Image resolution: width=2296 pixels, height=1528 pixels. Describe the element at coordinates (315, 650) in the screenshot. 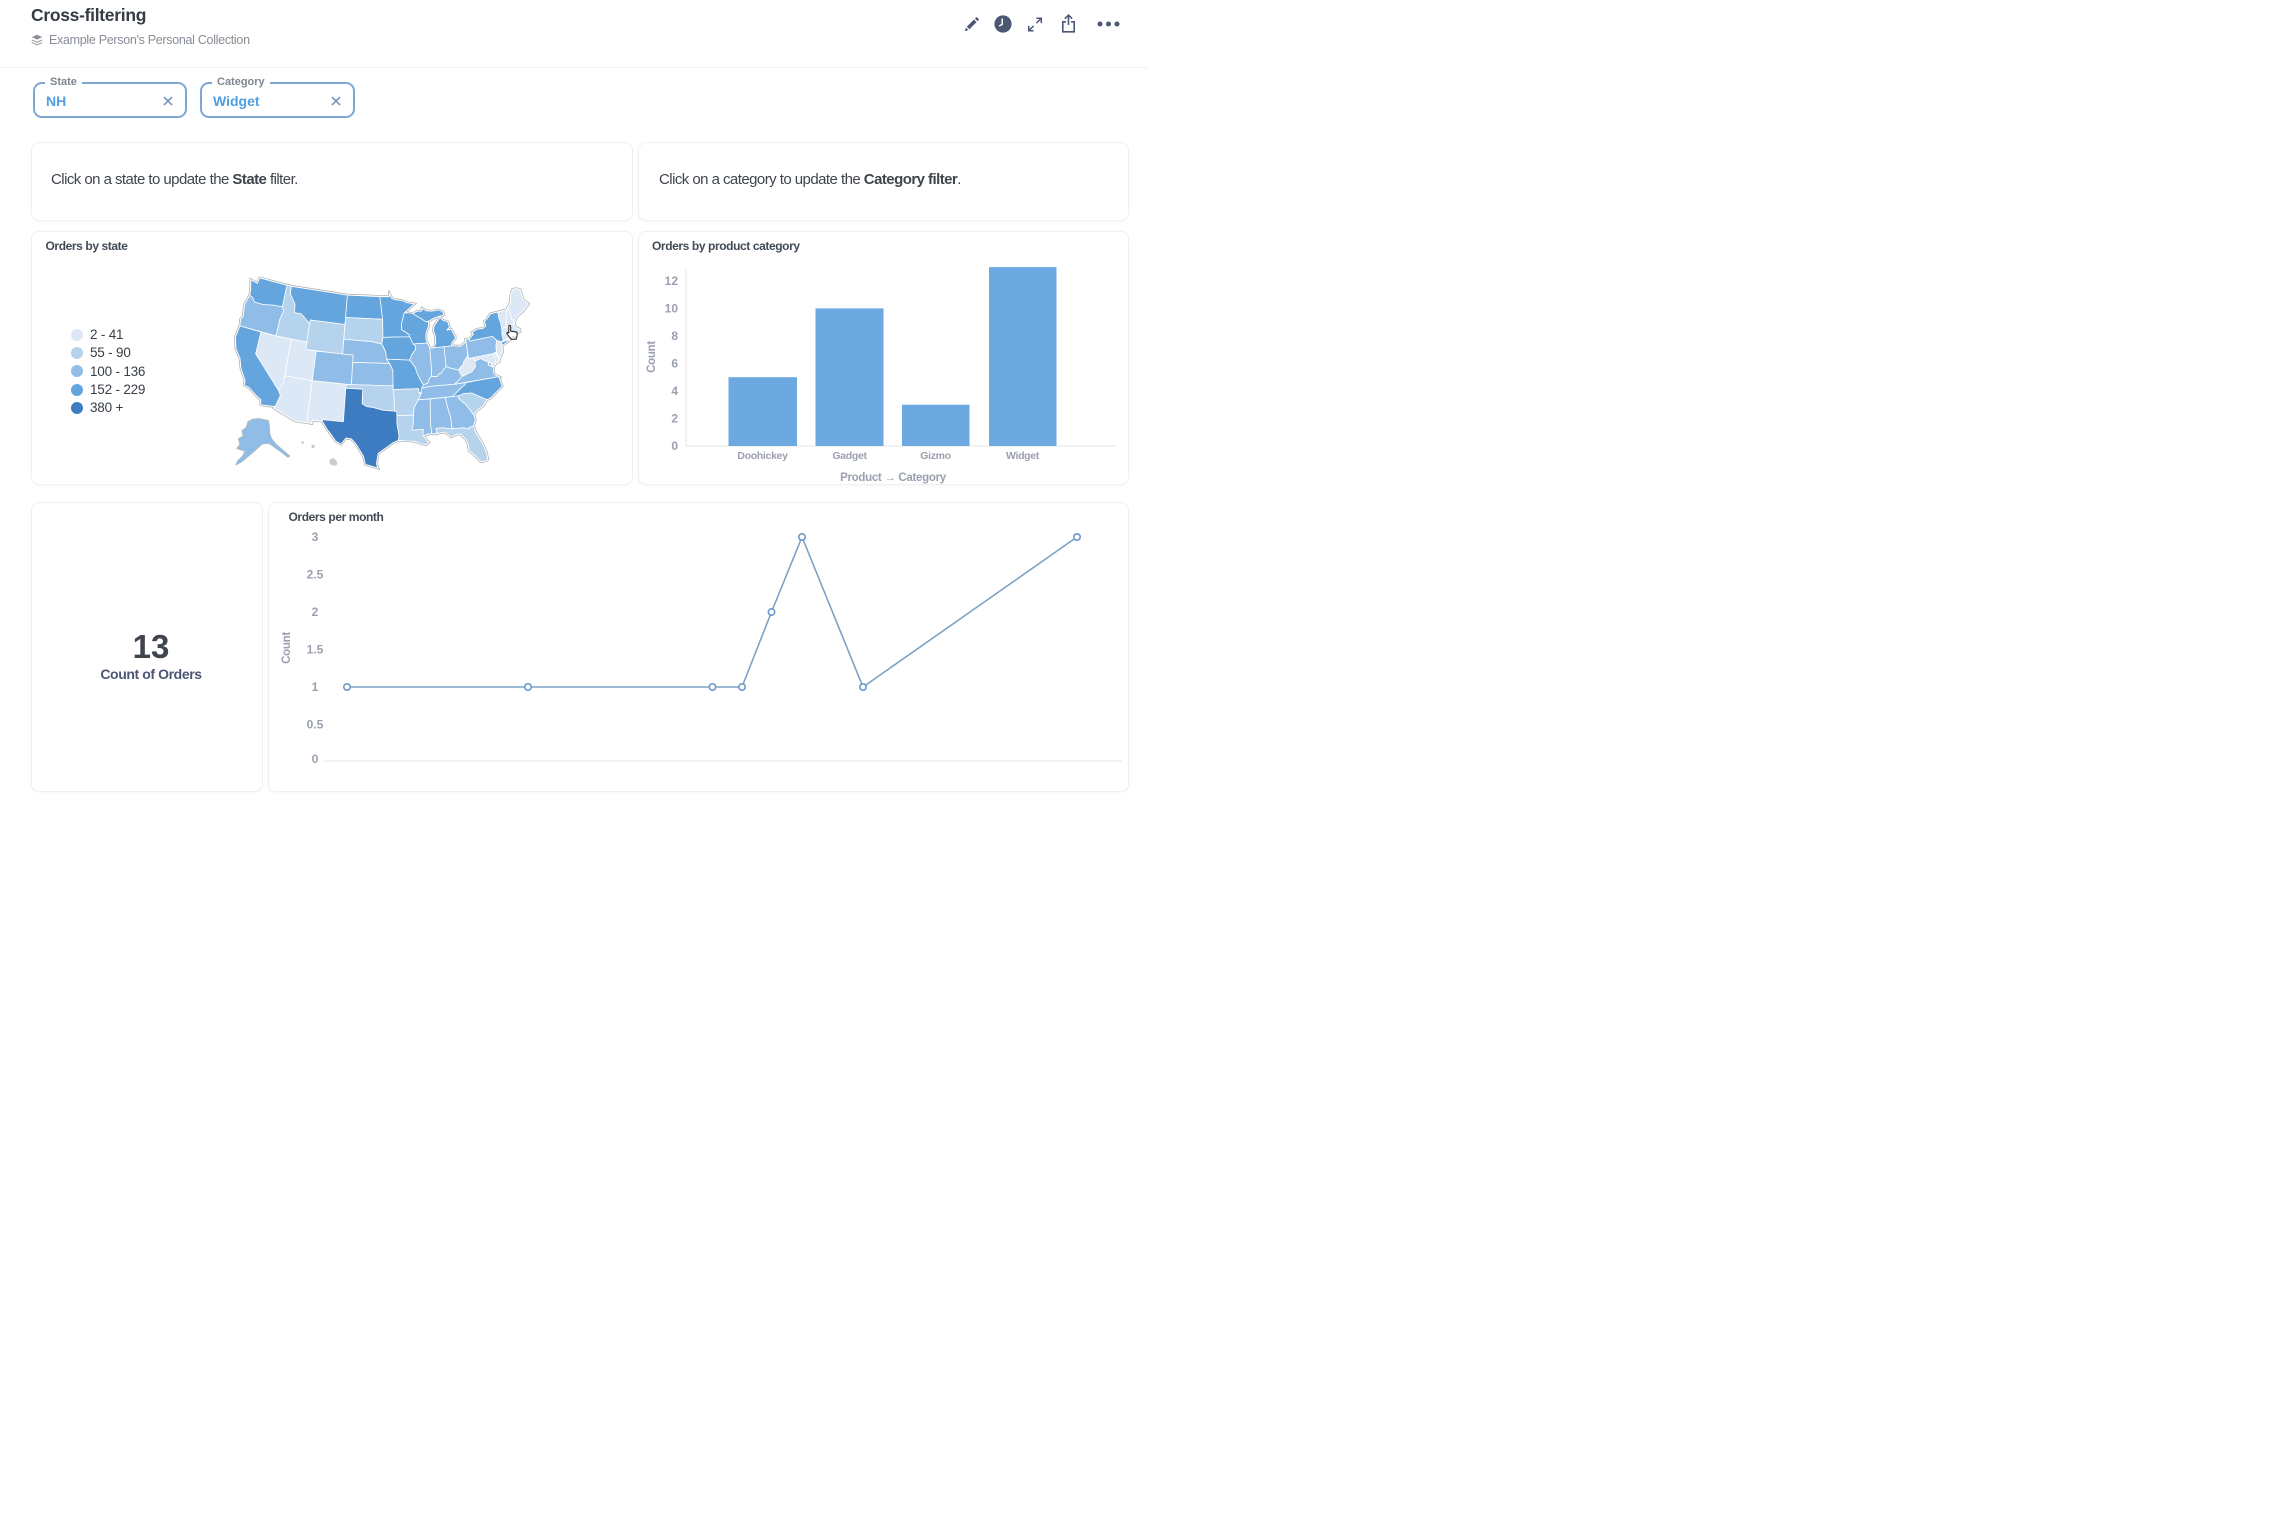

I see `svg-text: 1.5` at that location.